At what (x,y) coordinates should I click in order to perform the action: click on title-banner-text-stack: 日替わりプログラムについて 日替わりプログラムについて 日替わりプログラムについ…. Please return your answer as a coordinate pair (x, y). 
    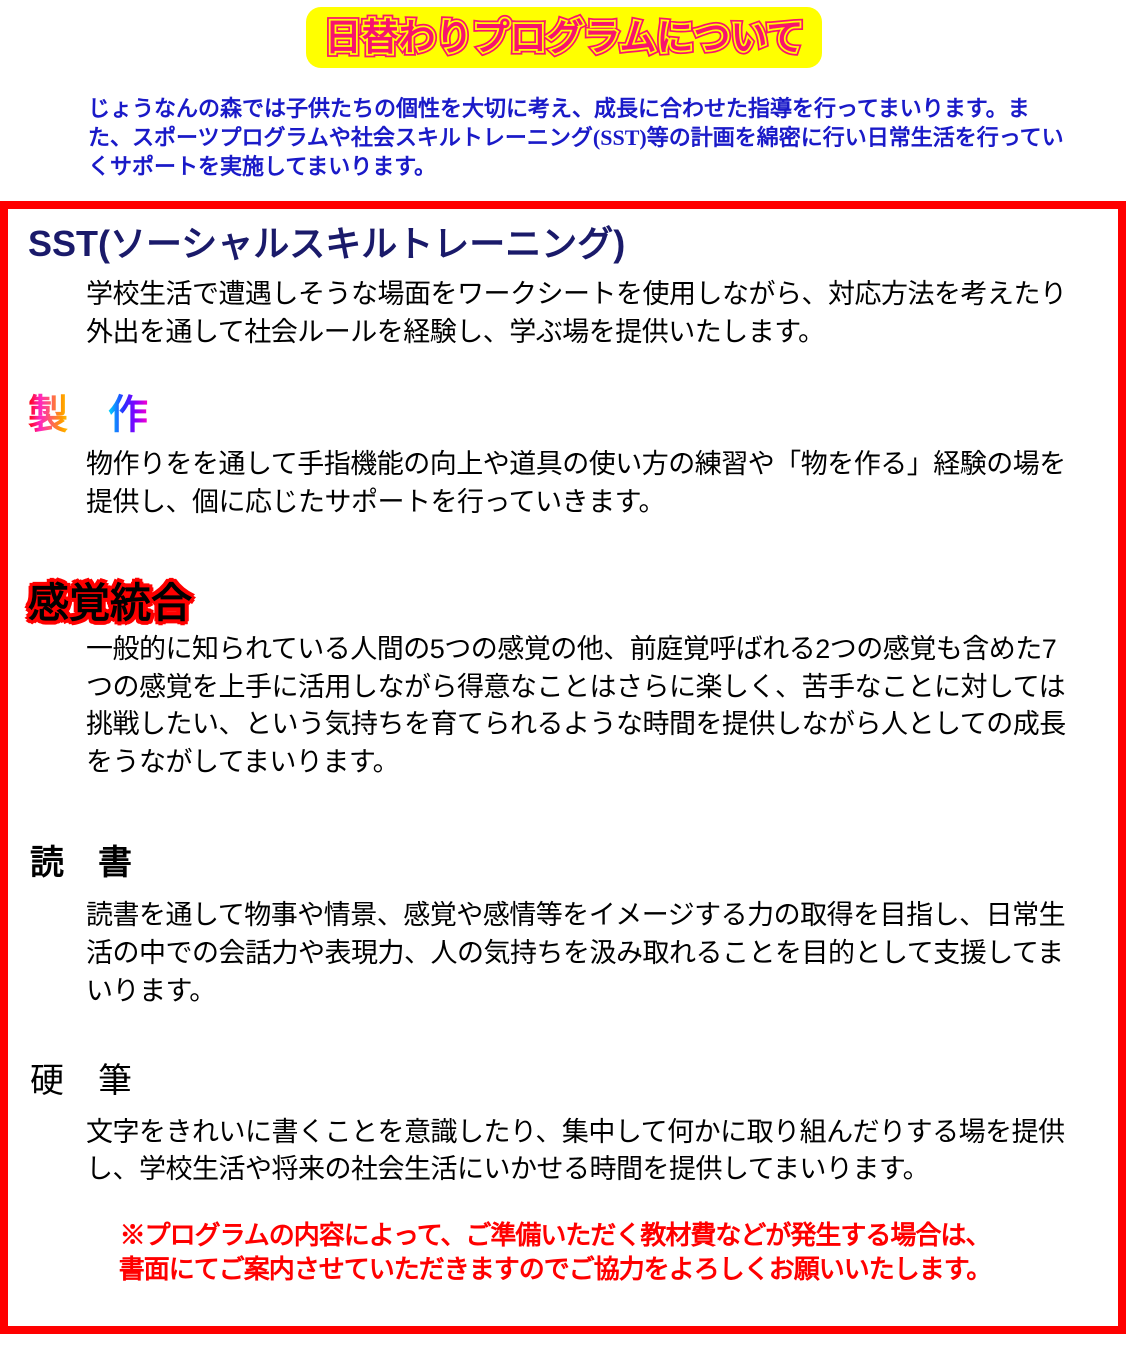
    Looking at the image, I should click on (564, 38).